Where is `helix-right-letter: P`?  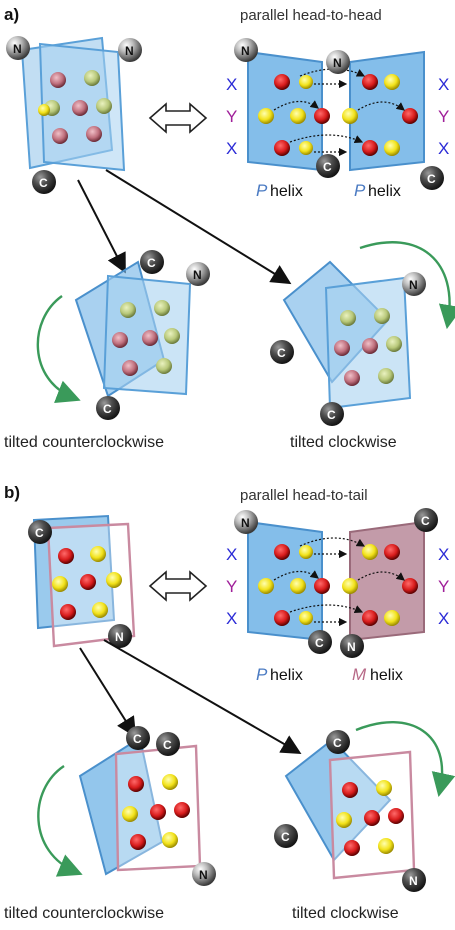 helix-right-letter: P is located at coordinates (360, 190).